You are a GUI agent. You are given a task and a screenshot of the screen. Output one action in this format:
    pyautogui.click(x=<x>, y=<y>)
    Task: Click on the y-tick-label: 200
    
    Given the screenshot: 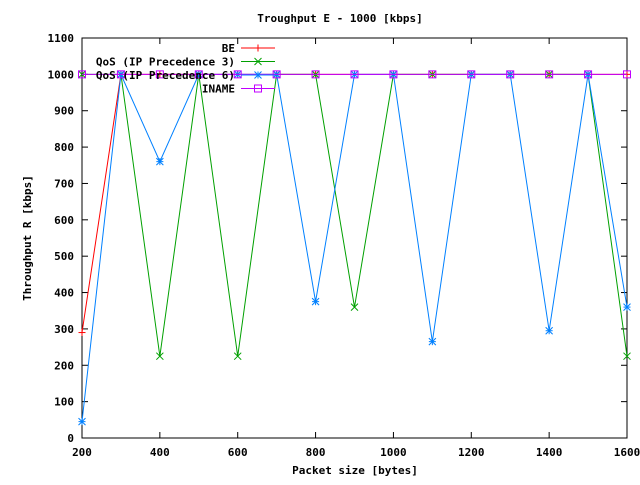 What is the action you would take?
    pyautogui.click(x=64, y=365)
    